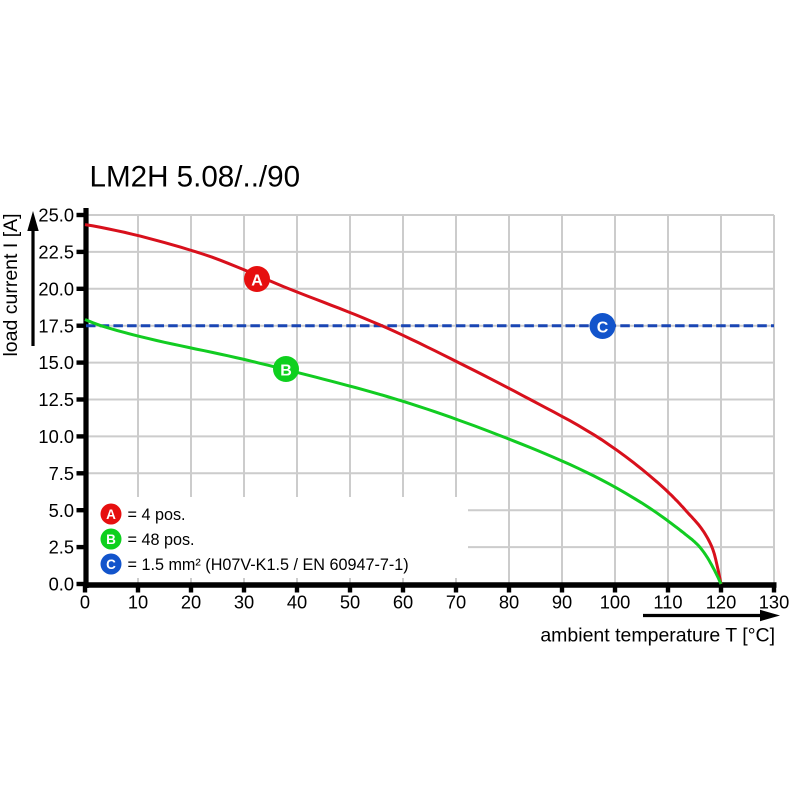  What do you see at coordinates (56, 325) in the screenshot?
I see `svg-text: 17.5` at bounding box center [56, 325].